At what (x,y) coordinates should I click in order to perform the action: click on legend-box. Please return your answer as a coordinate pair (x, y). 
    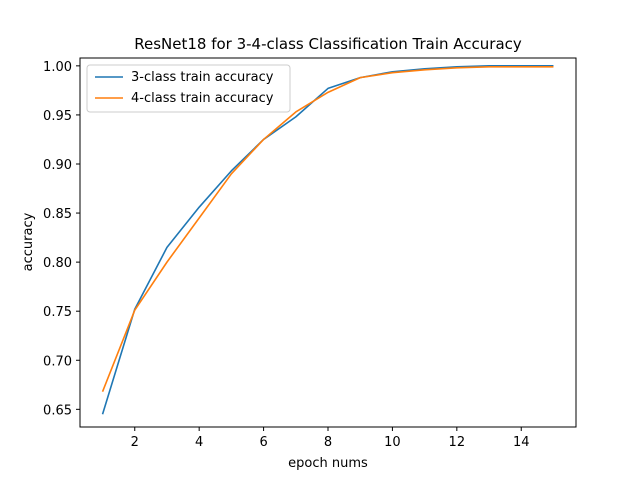
    Looking at the image, I should click on (188, 88).